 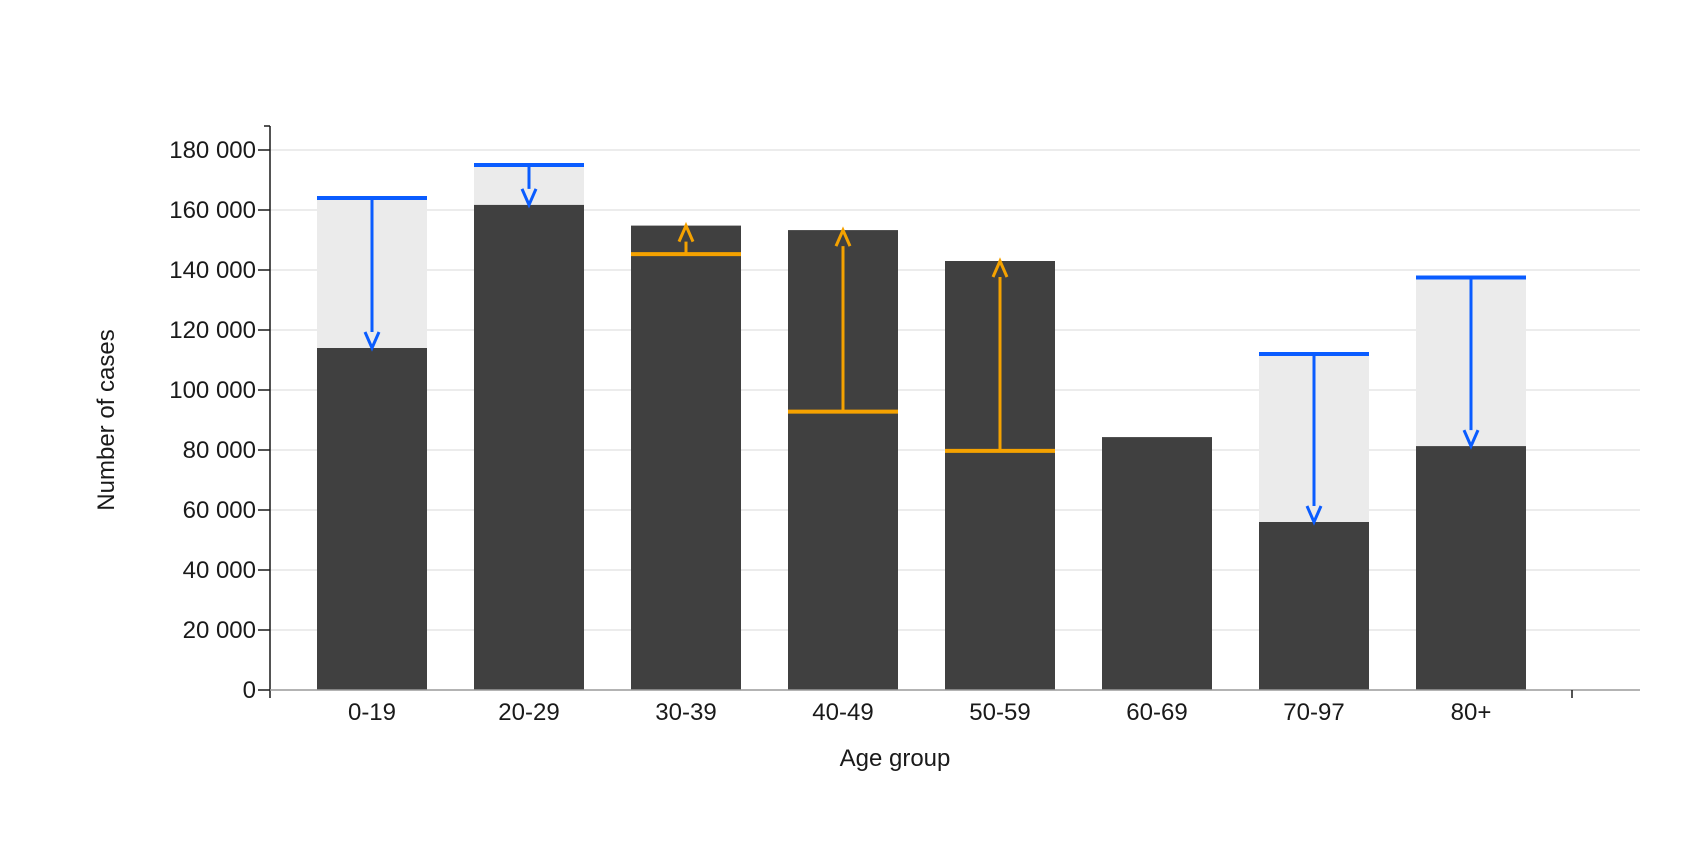 What do you see at coordinates (999, 712) in the screenshot?
I see `x-tick-label: 50-59` at bounding box center [999, 712].